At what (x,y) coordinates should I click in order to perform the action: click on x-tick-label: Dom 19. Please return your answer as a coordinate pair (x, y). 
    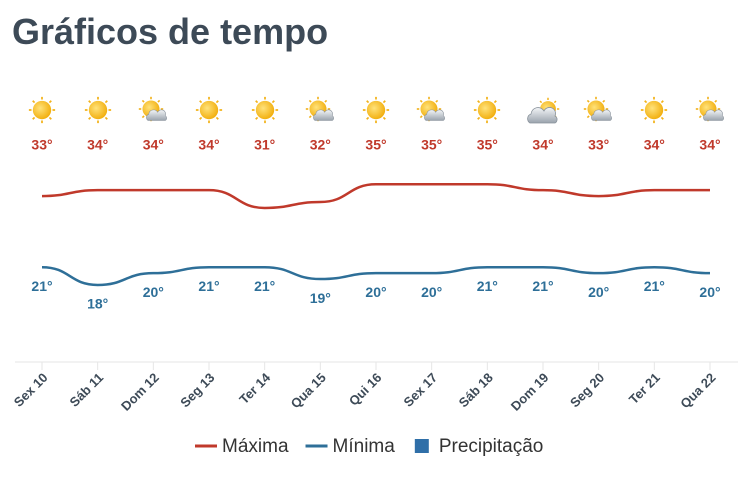
    Looking at the image, I should click on (530, 392).